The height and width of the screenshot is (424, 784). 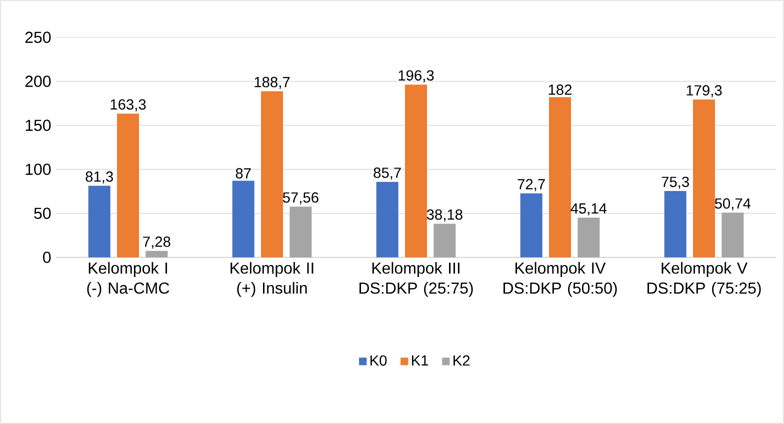 I want to click on data-label: 57,56, so click(x=300, y=198).